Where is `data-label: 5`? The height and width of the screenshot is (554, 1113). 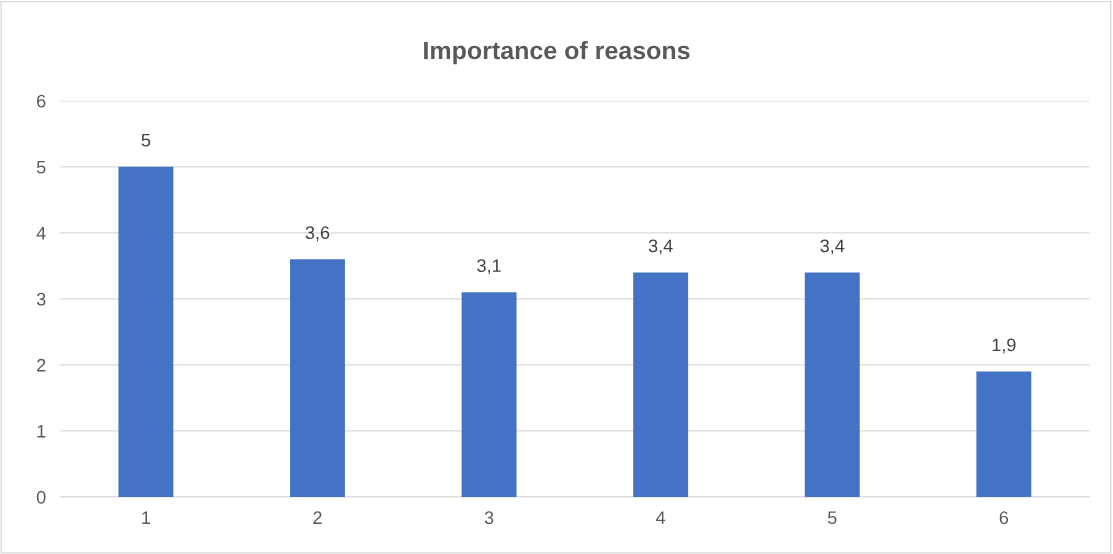
data-label: 5 is located at coordinates (146, 140).